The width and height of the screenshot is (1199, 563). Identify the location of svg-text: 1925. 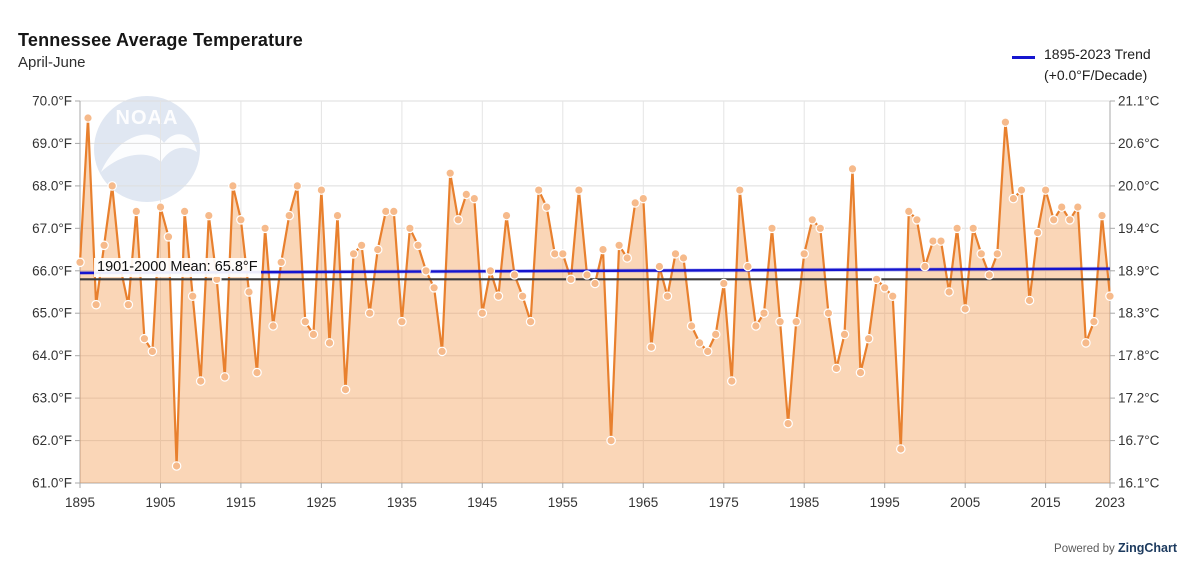
(321, 502).